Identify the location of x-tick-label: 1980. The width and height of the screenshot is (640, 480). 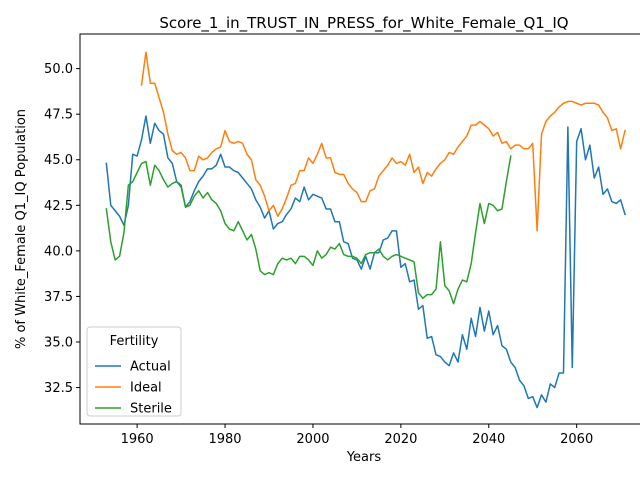
(224, 439).